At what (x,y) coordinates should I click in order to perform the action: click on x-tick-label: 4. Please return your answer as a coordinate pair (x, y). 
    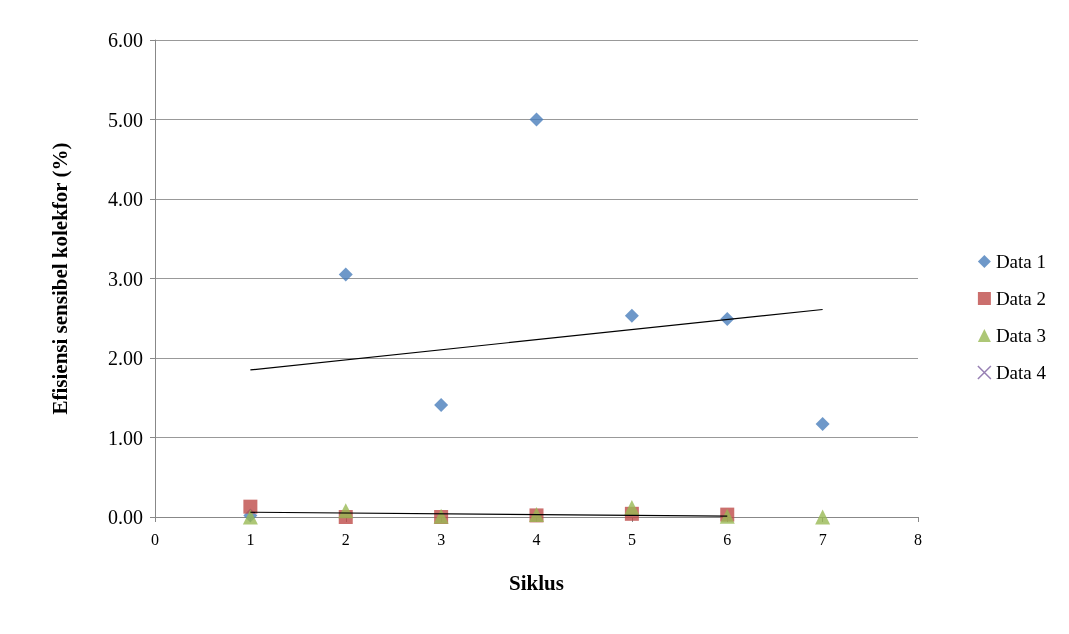
    Looking at the image, I should click on (536, 539).